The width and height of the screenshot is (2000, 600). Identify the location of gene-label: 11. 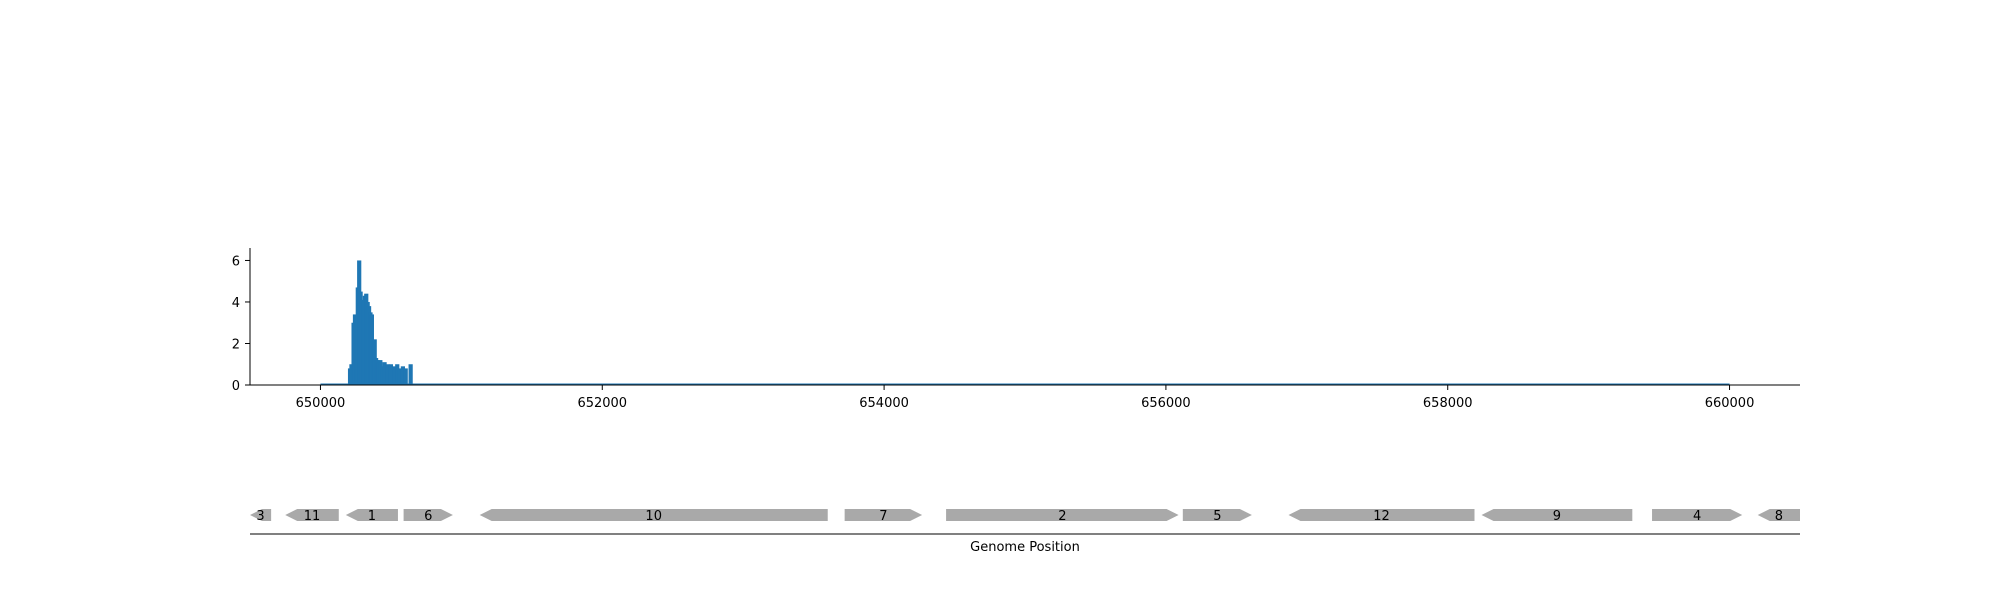
(312, 516).